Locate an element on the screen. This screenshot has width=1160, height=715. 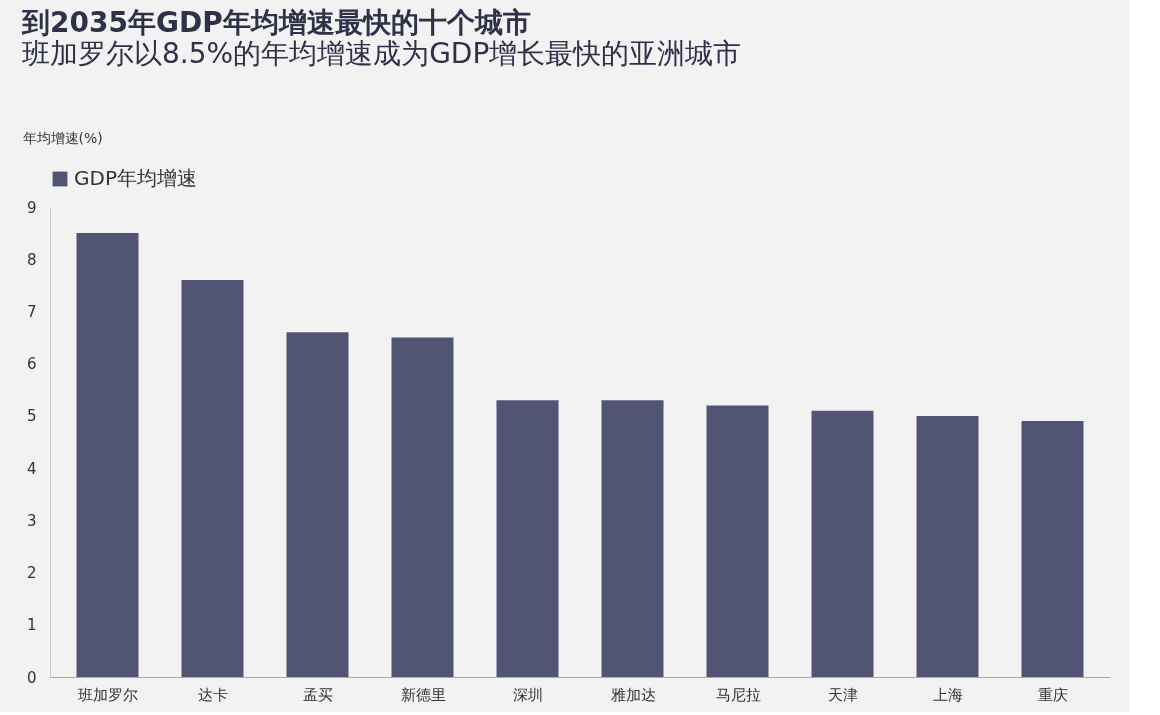
y-tick-label: 2 is located at coordinates (31, 573).